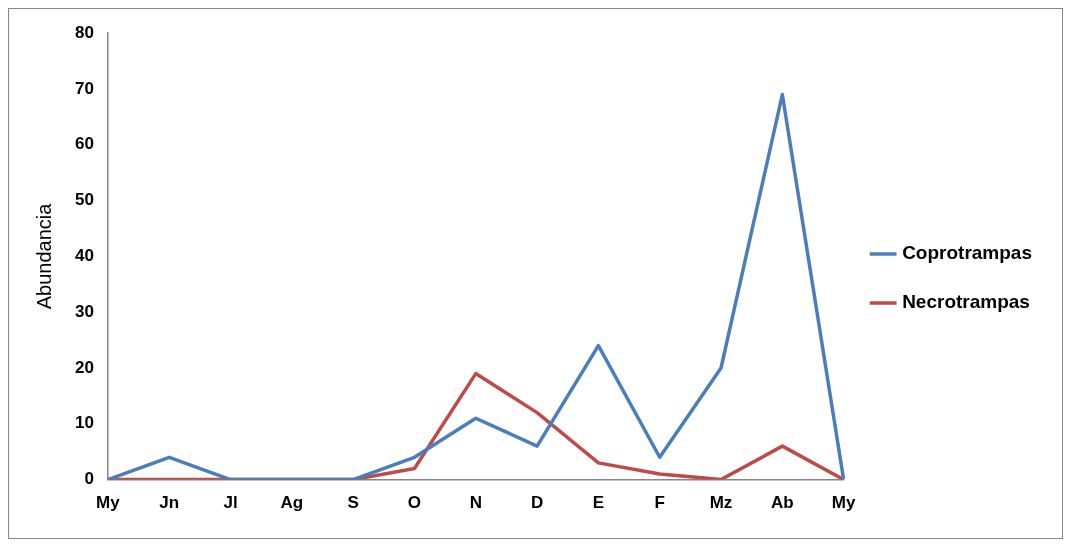  I want to click on x-tick-label: Ag, so click(292, 503).